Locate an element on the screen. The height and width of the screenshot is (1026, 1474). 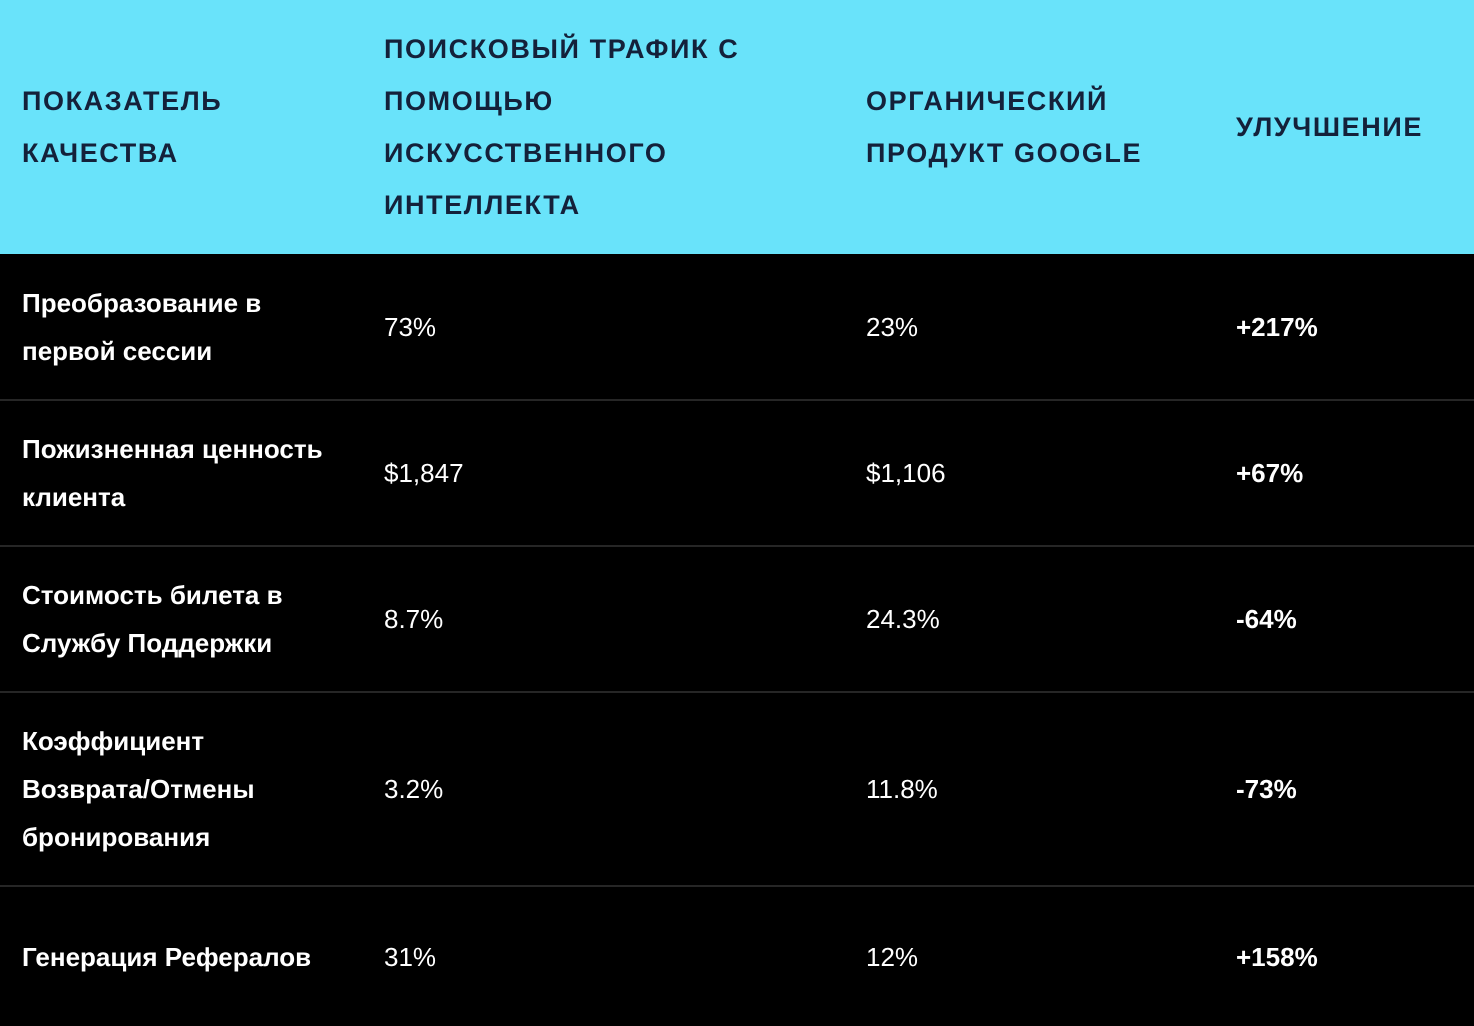
value-cell: +67% is located at coordinates (1270, 473).